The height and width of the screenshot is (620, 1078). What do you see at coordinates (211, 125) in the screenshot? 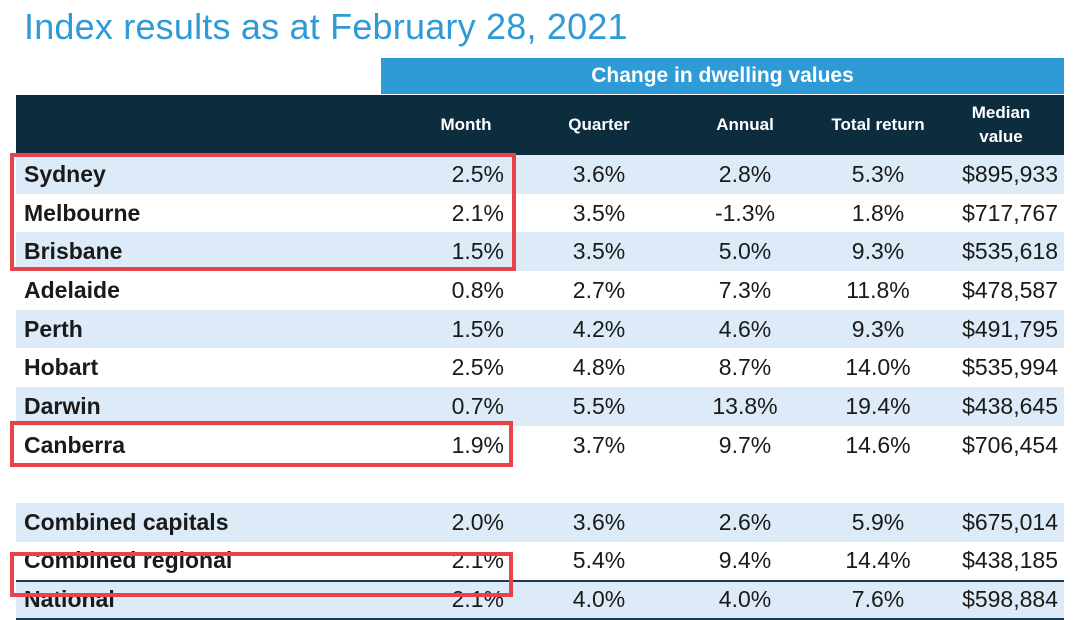
I see `header-city` at bounding box center [211, 125].